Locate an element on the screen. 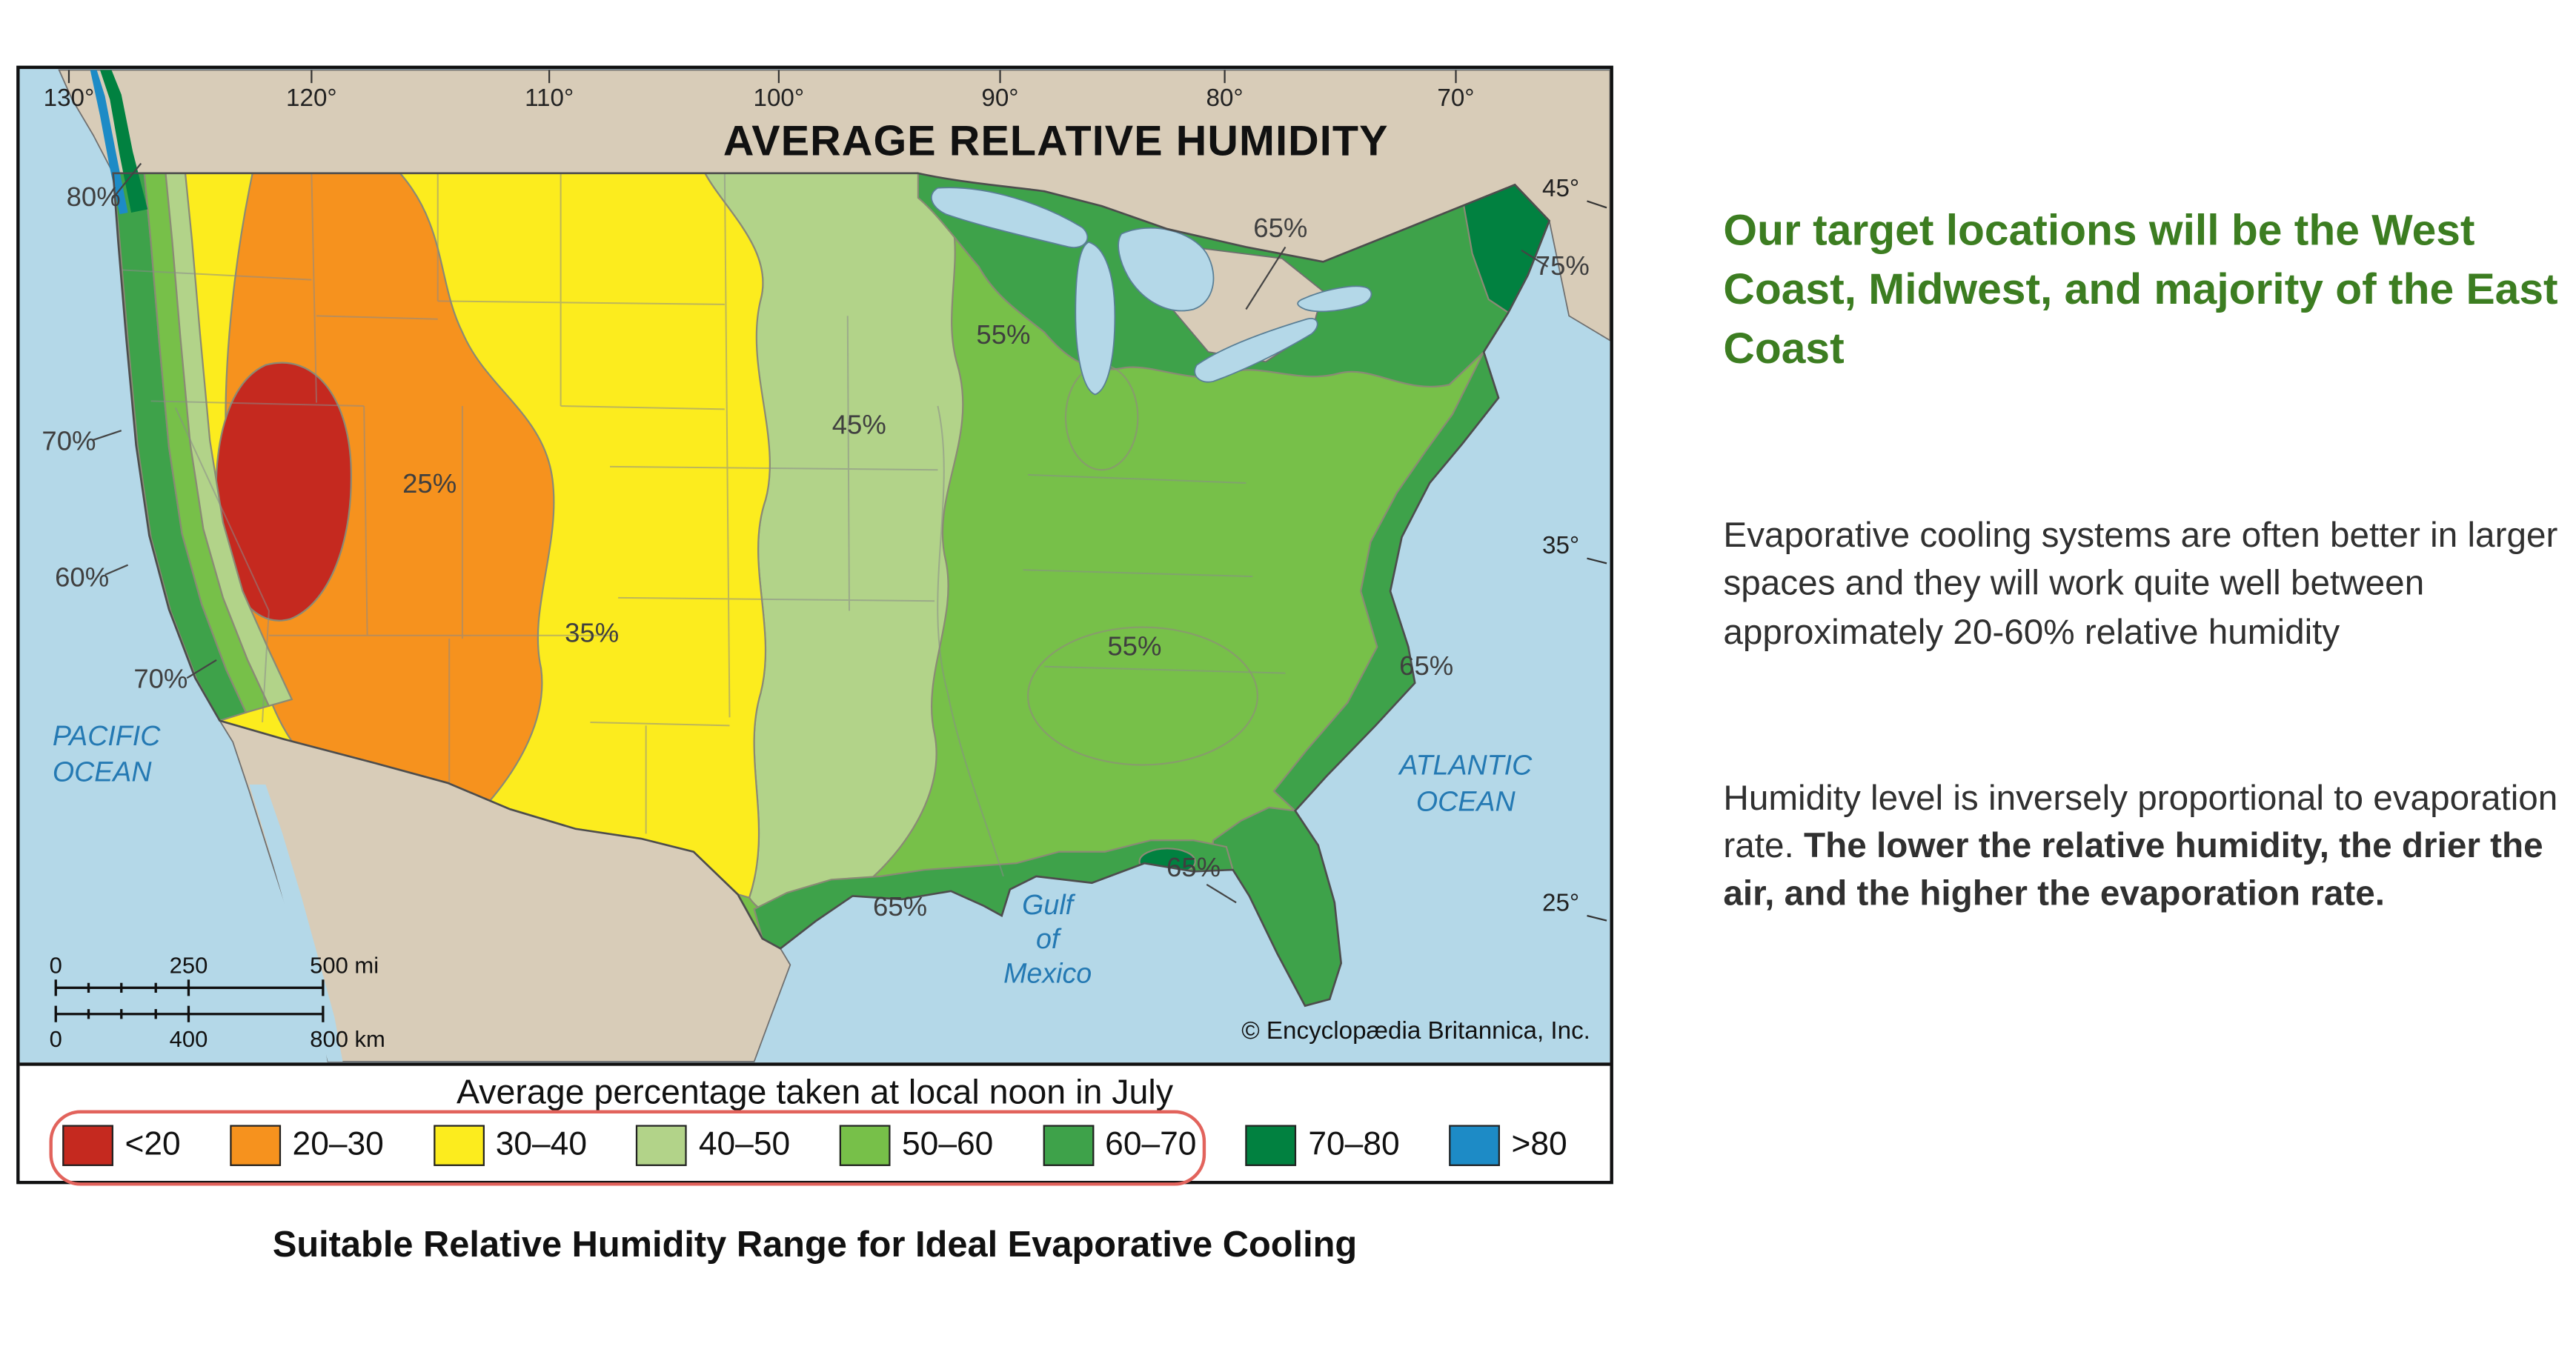 This screenshot has width=2576, height=1355. legend-item: 50–60 is located at coordinates (916, 1145).